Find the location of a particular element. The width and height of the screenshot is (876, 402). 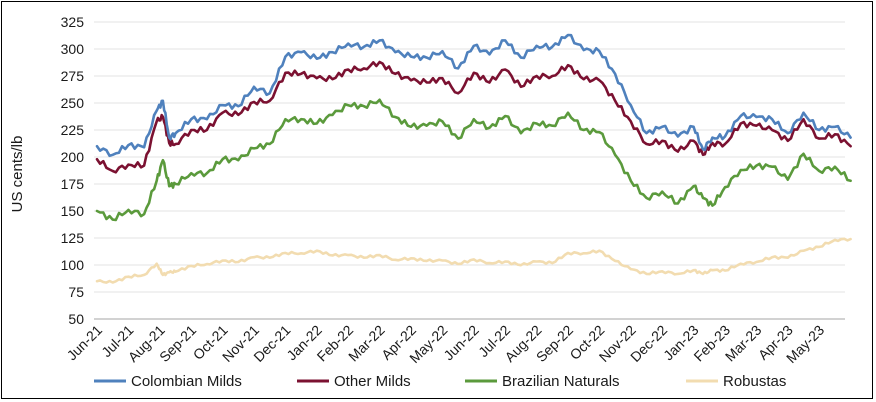

legend-label: Colombian Milds is located at coordinates (186, 381).